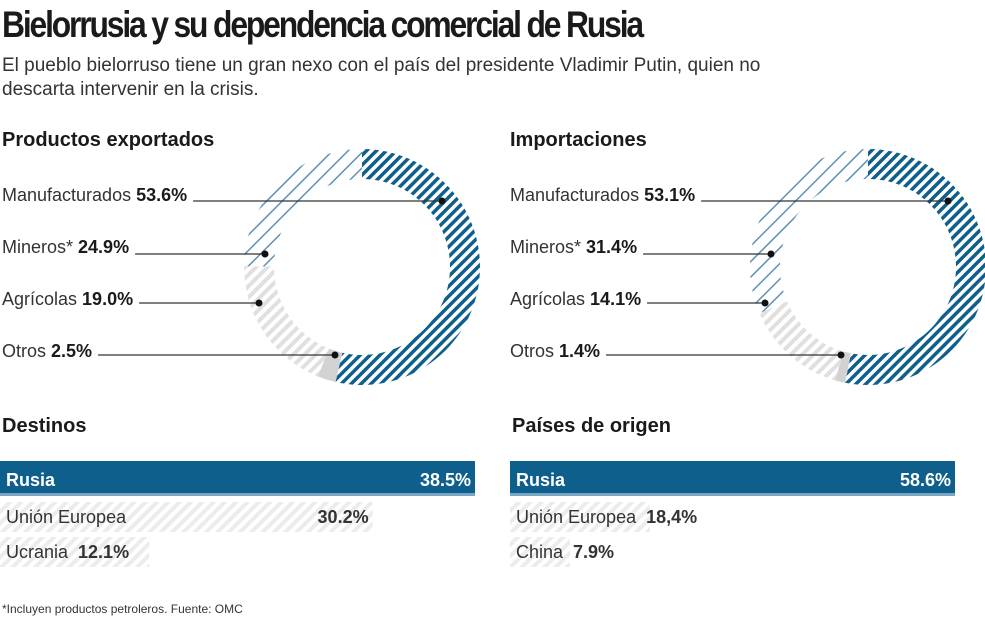  Describe the element at coordinates (578, 140) in the screenshot. I see `section-title-1: Importaciones` at that location.